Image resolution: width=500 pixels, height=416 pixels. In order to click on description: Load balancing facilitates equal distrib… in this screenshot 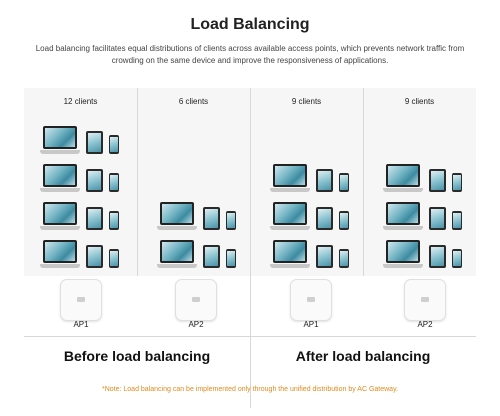, I will do `click(250, 54)`.